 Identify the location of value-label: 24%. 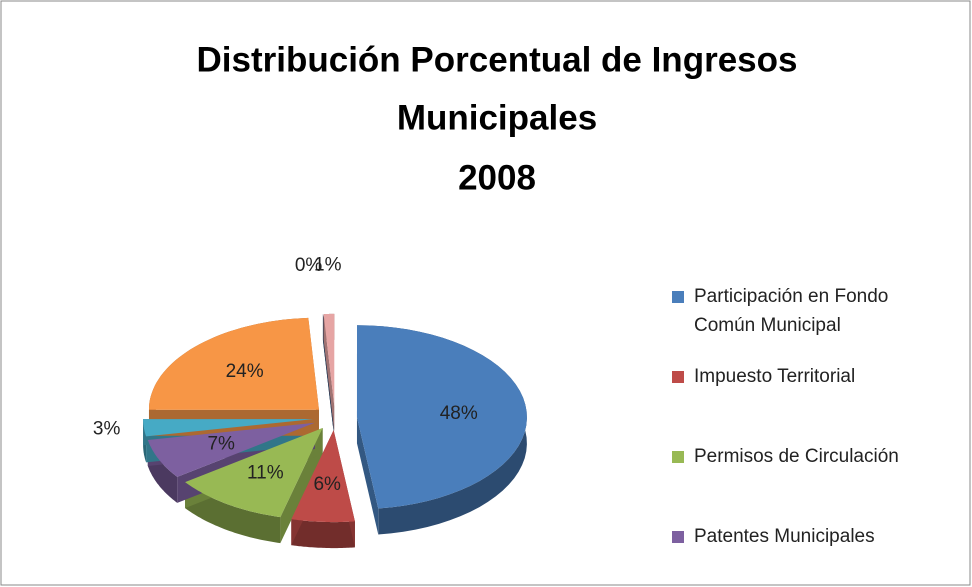
(245, 371).